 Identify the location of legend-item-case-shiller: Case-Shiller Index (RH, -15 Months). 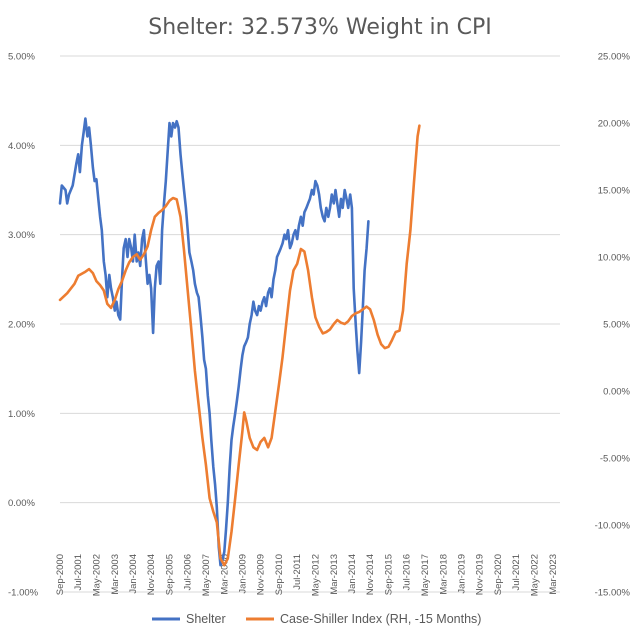
(363, 619).